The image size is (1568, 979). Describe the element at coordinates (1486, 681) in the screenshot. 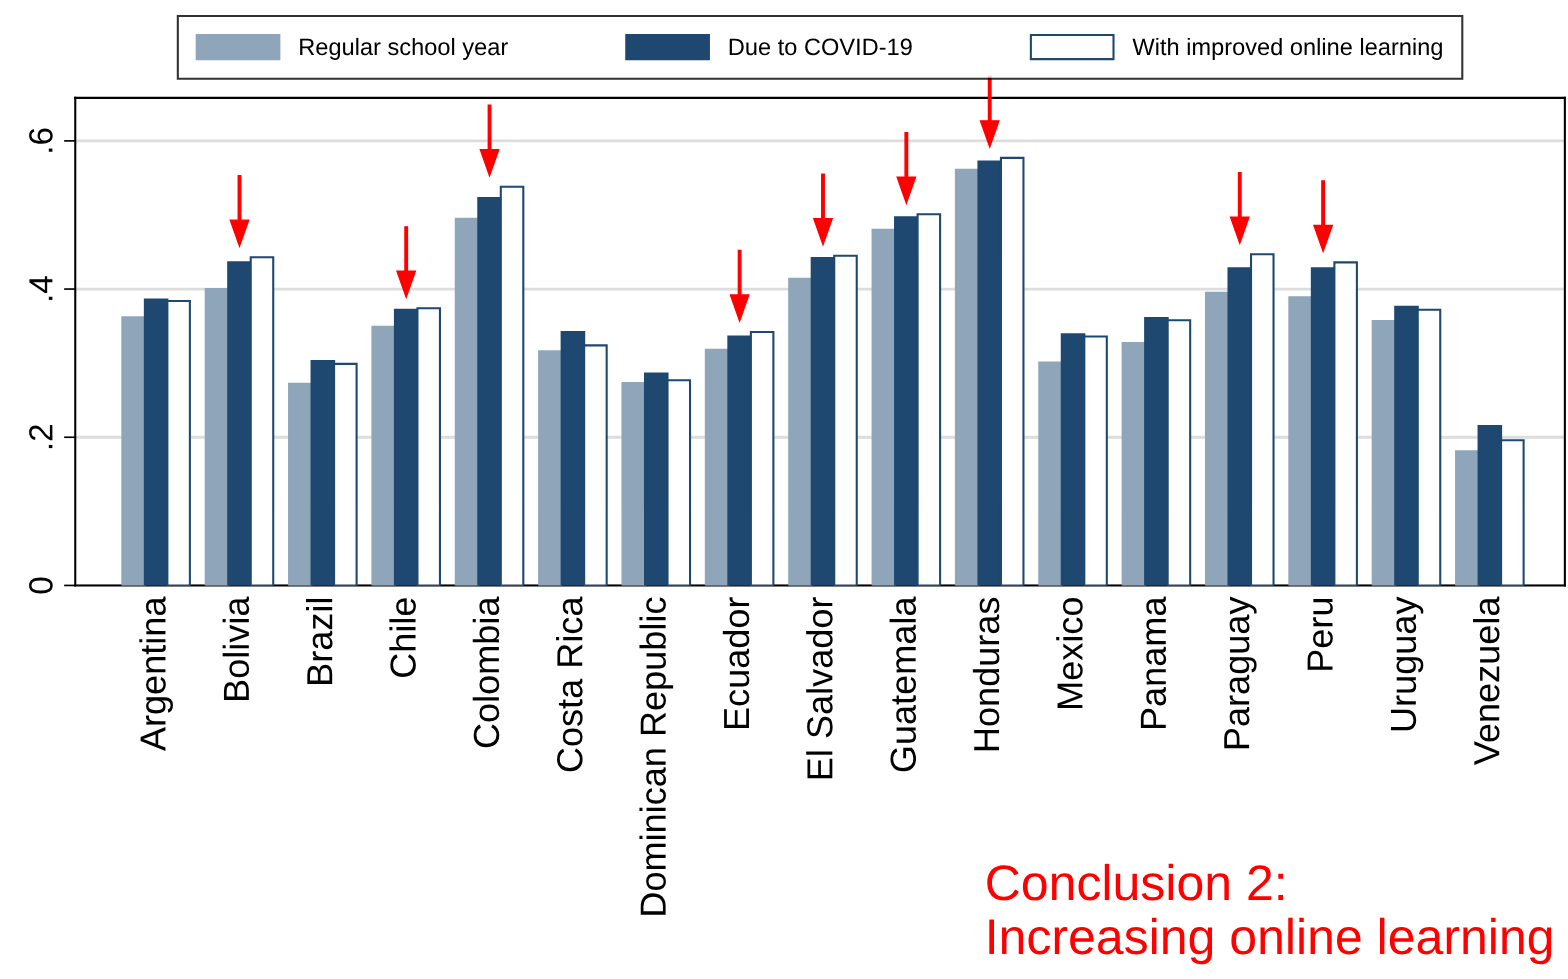

I see `x-tick-label: Venezuela` at that location.